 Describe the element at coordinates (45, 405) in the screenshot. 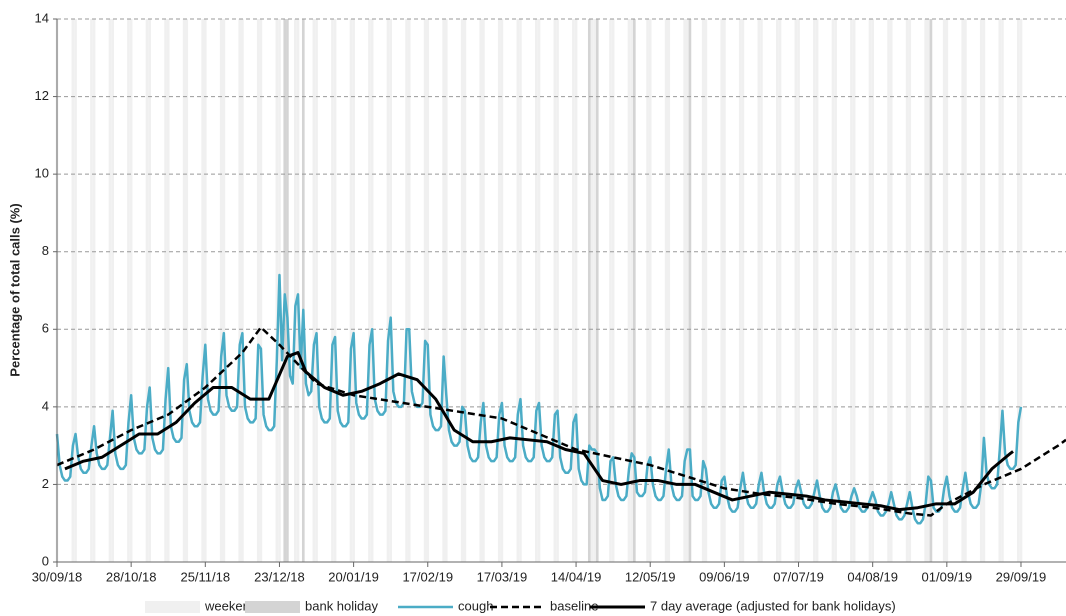

I see `y-tick-label: 4` at that location.